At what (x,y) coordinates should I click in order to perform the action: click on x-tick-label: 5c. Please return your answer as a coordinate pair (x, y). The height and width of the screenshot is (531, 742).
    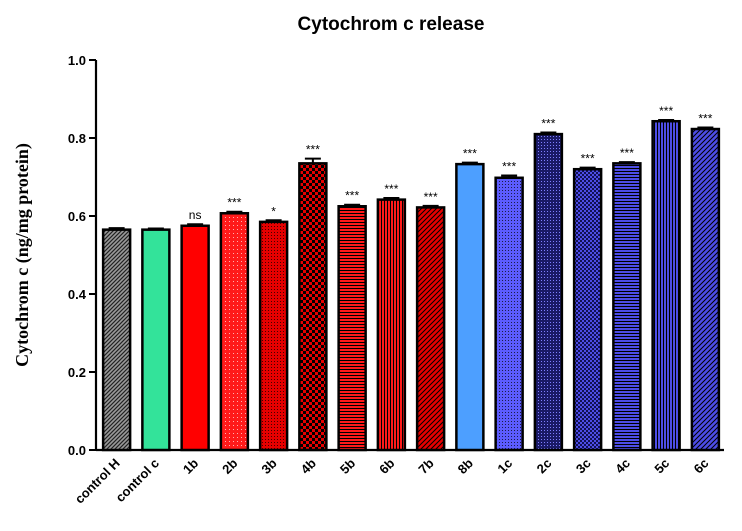
    Looking at the image, I should click on (661, 466).